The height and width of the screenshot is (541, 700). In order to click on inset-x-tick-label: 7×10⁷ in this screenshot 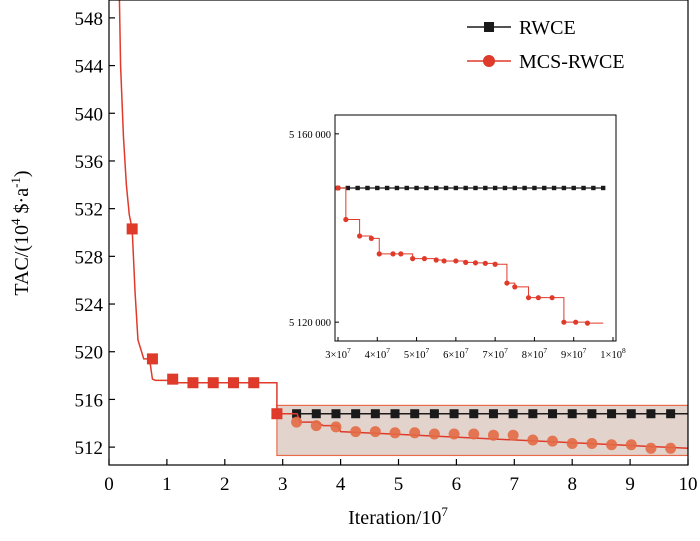, I will do `click(495, 353)`.